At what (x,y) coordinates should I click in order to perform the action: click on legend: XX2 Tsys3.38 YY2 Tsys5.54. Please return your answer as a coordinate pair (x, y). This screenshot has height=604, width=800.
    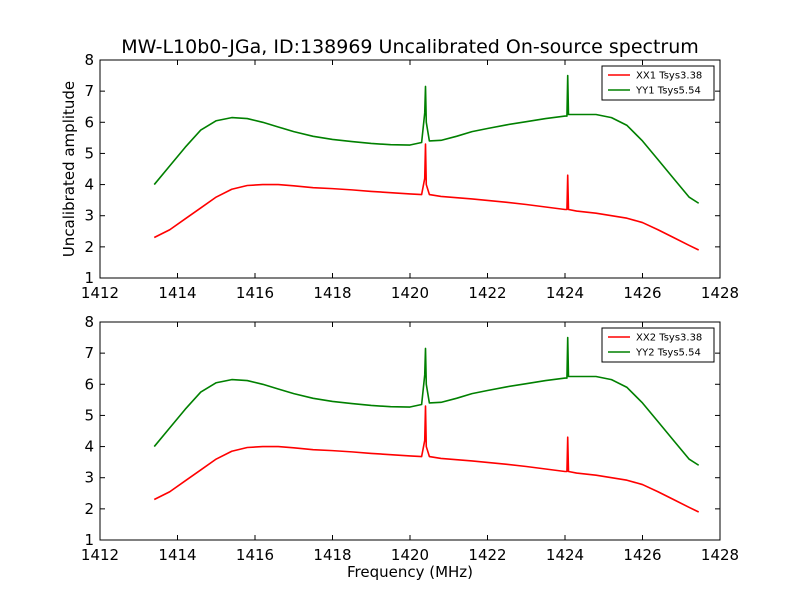
    Looking at the image, I should click on (658, 345).